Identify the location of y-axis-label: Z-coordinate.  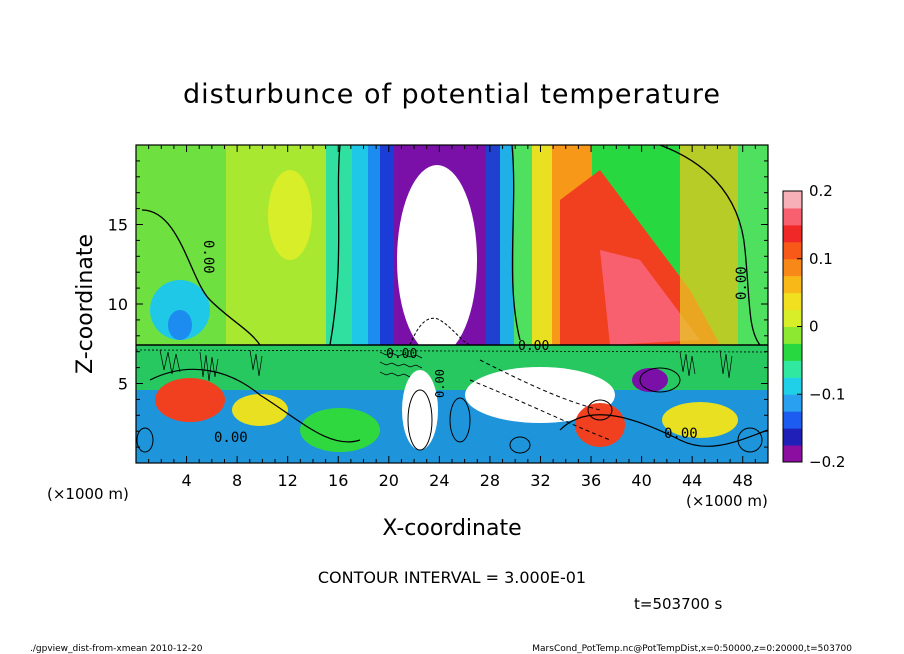
(85, 304).